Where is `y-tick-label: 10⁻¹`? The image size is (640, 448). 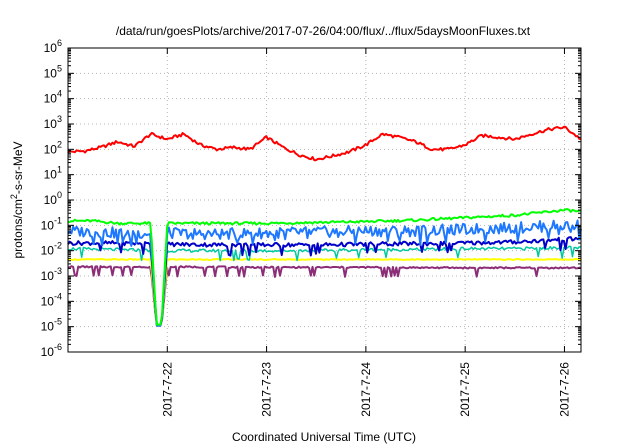
y-tick-label: 10⁻¹ is located at coordinates (51, 223).